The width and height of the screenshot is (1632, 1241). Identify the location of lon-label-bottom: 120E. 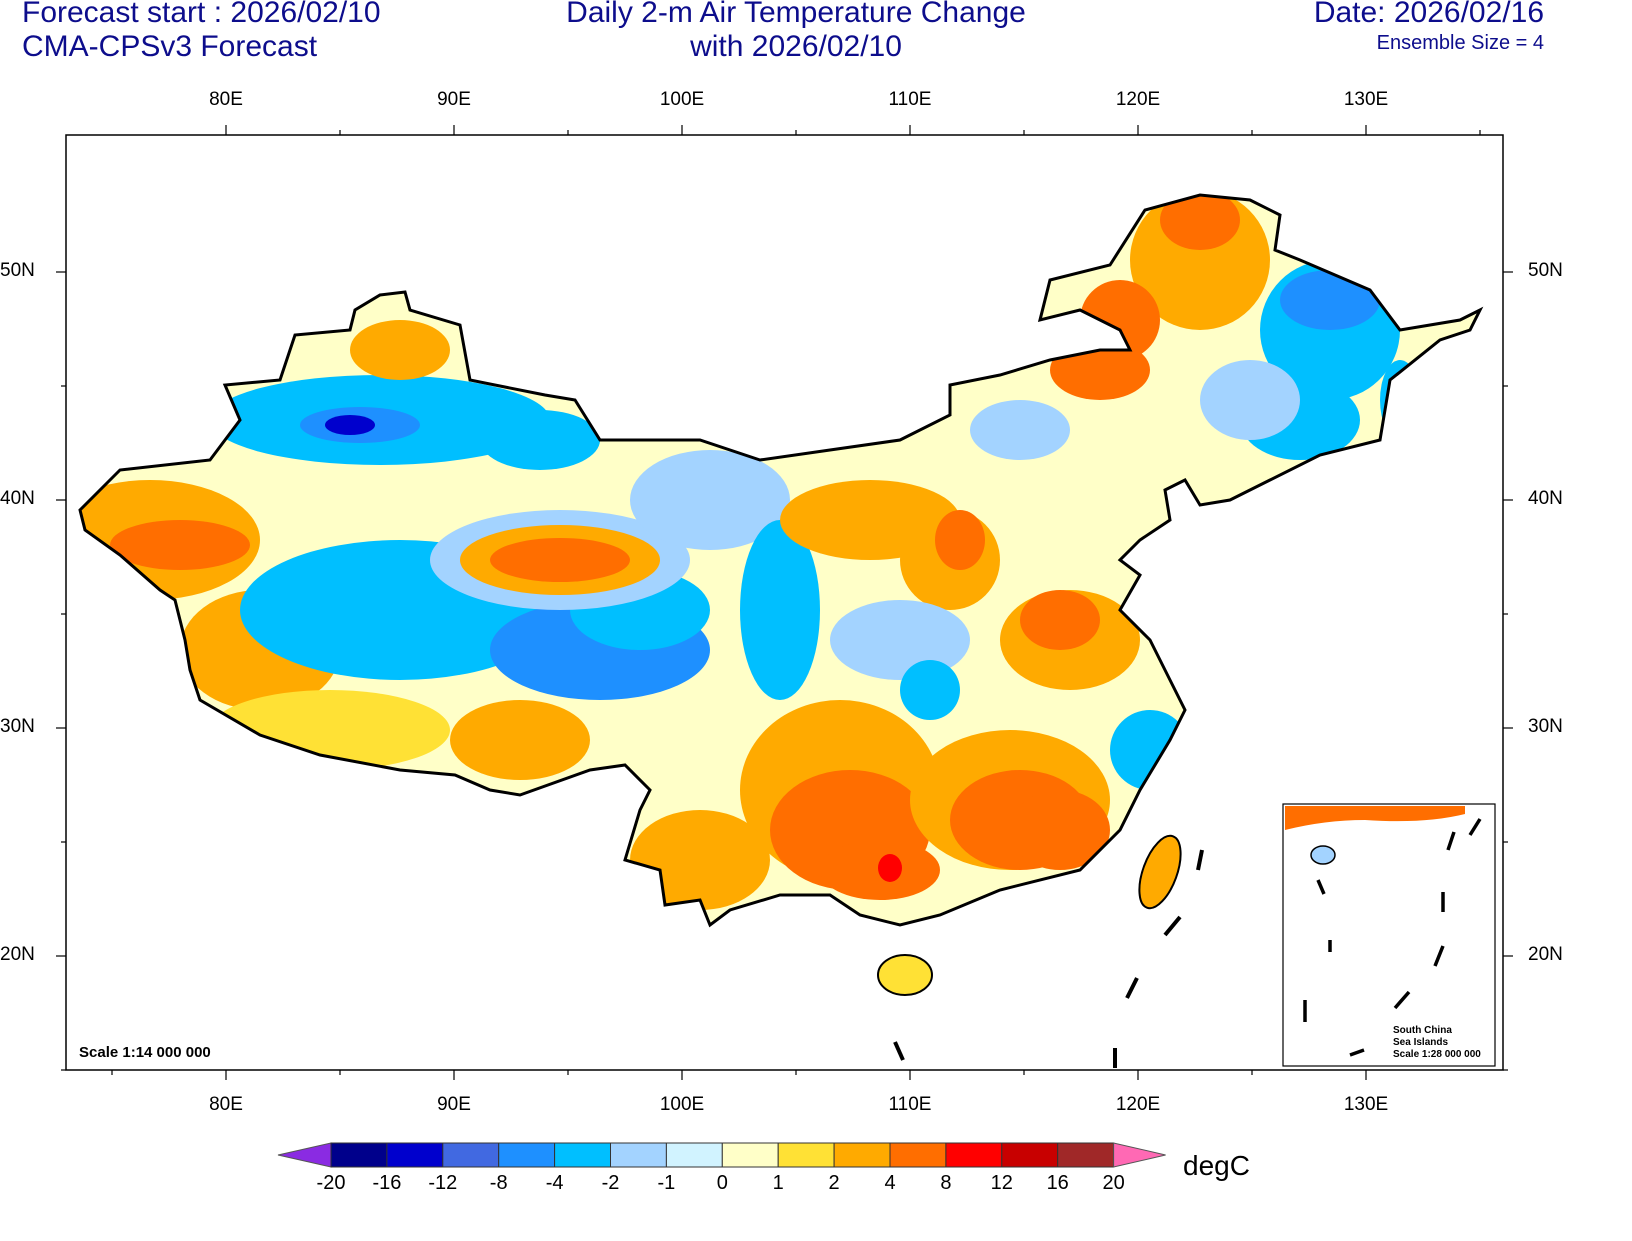
(1138, 1104).